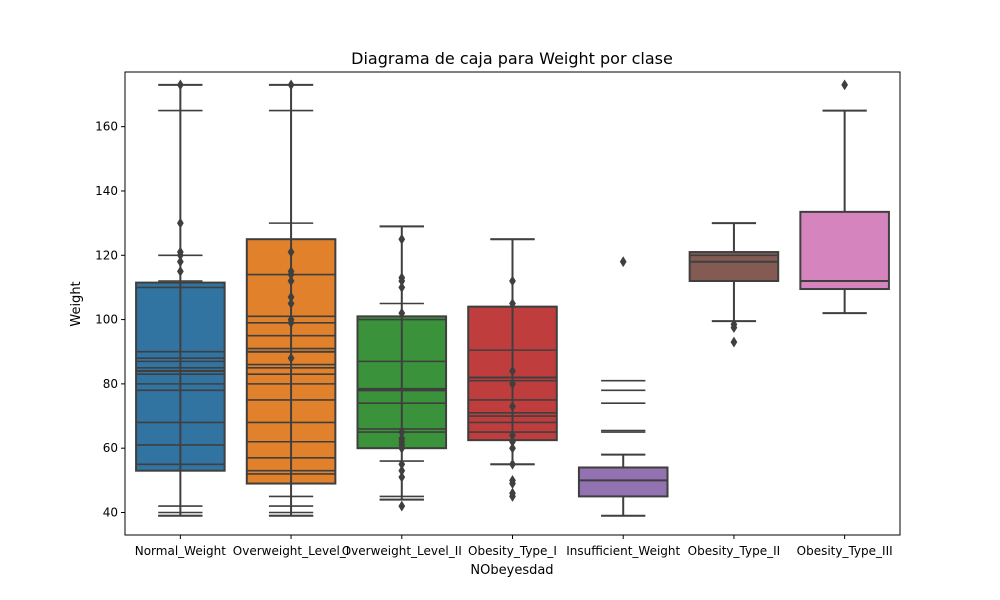  Describe the element at coordinates (623, 386) in the screenshot. I see `box-insufficient-weight` at that location.